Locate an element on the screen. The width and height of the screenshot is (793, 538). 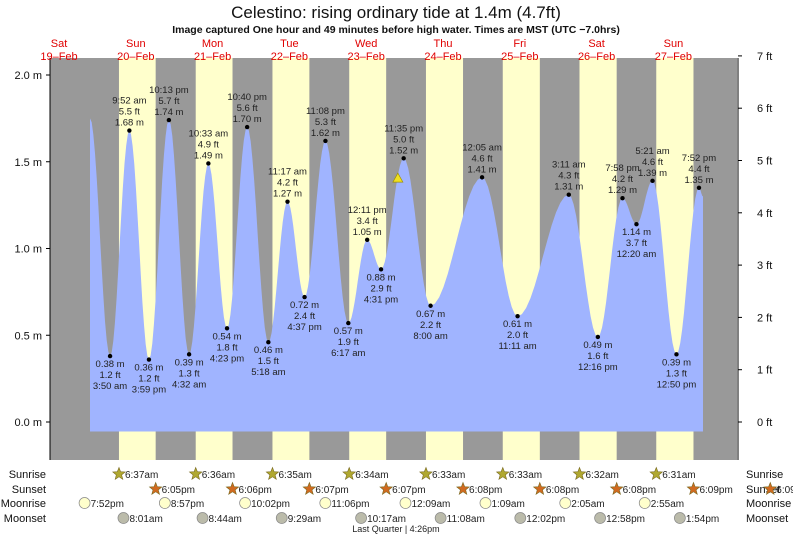
sunrise-time: 6:33am is located at coordinates (448, 475).